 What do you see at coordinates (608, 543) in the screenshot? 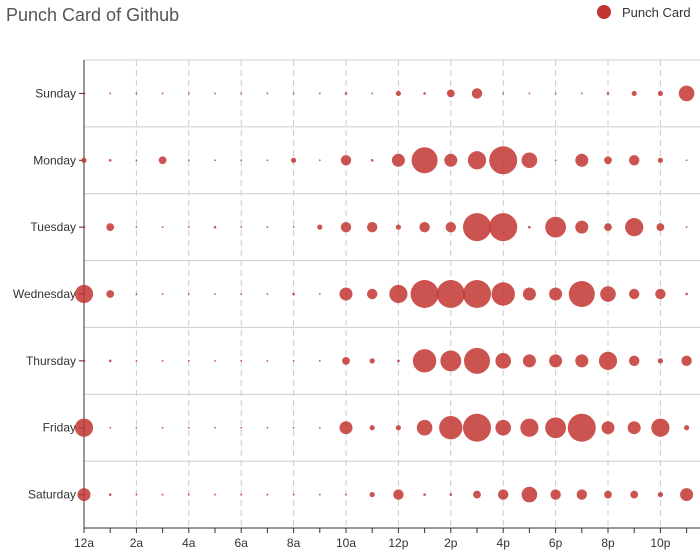
I see `x-tick-label: 8p` at bounding box center [608, 543].